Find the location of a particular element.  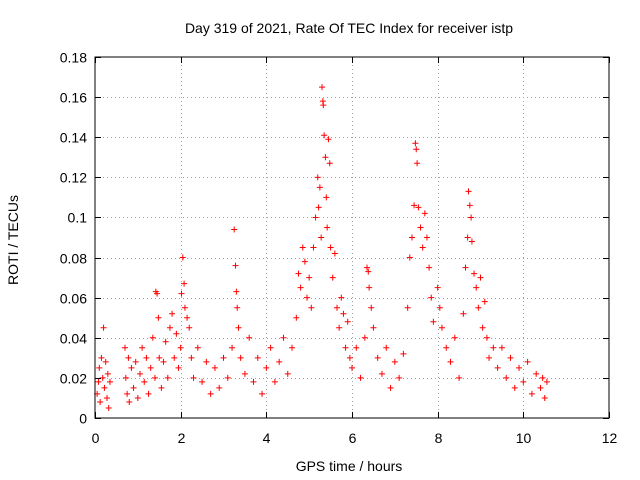

y-tick-label: 0.18 is located at coordinates (73, 58).